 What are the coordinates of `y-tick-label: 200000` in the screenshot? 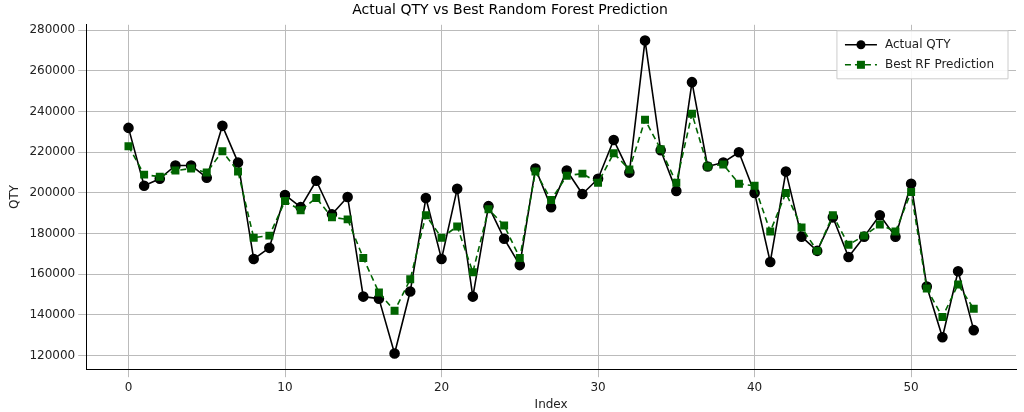 It's located at (52, 192).